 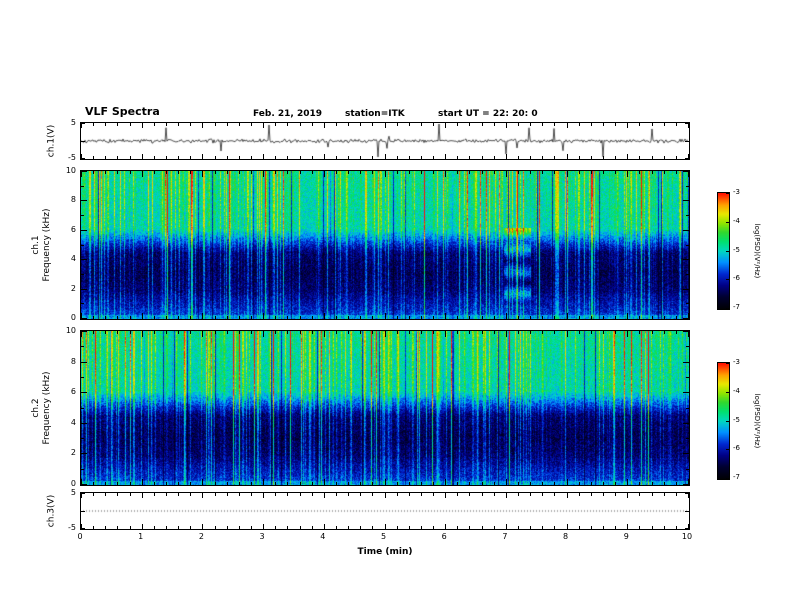 I want to click on ch3-wave-panel, so click(x=385, y=511).